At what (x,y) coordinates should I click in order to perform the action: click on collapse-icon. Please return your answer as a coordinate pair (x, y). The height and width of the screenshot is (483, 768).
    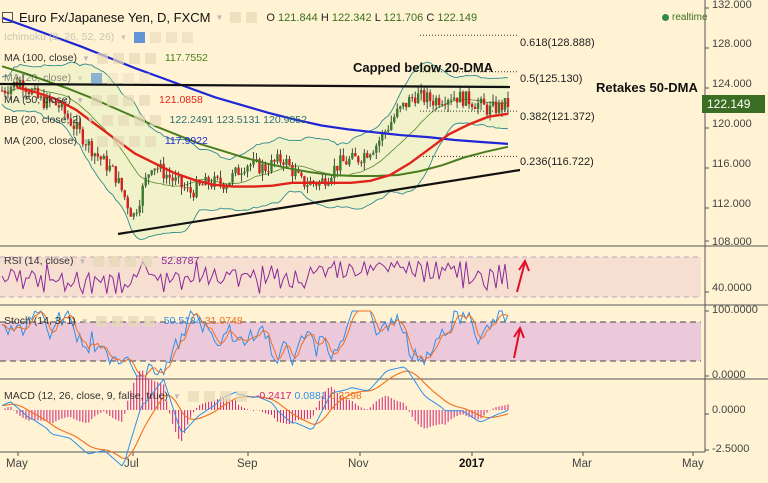
    Looking at the image, I should click on (7, 17).